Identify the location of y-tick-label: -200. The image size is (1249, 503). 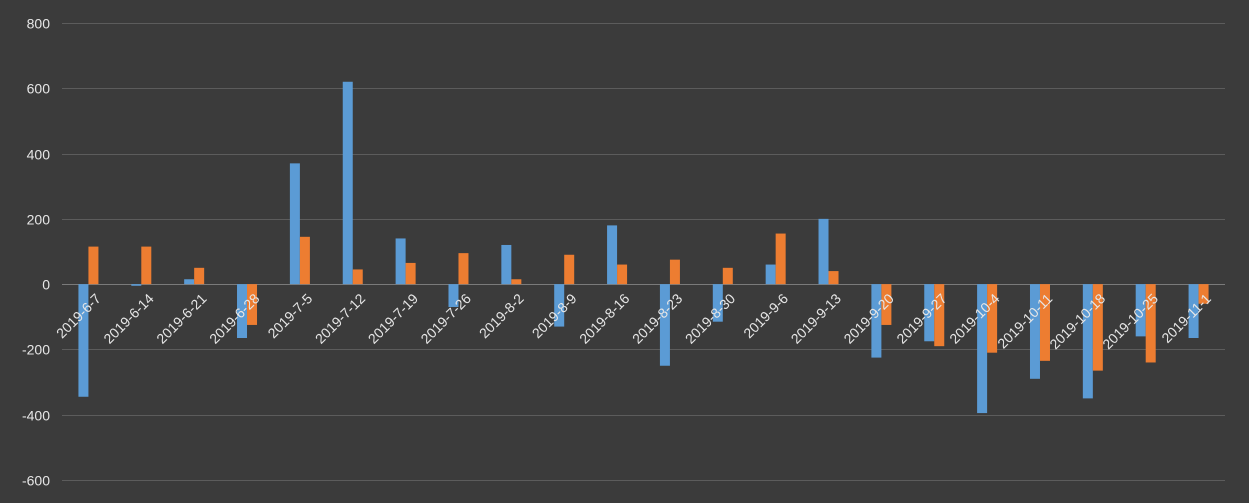
(36, 350).